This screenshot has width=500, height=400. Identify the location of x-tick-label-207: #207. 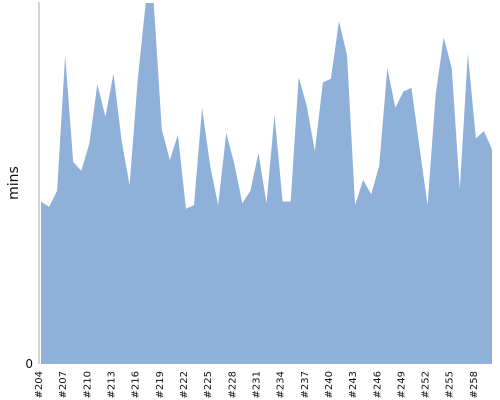
(63, 384).